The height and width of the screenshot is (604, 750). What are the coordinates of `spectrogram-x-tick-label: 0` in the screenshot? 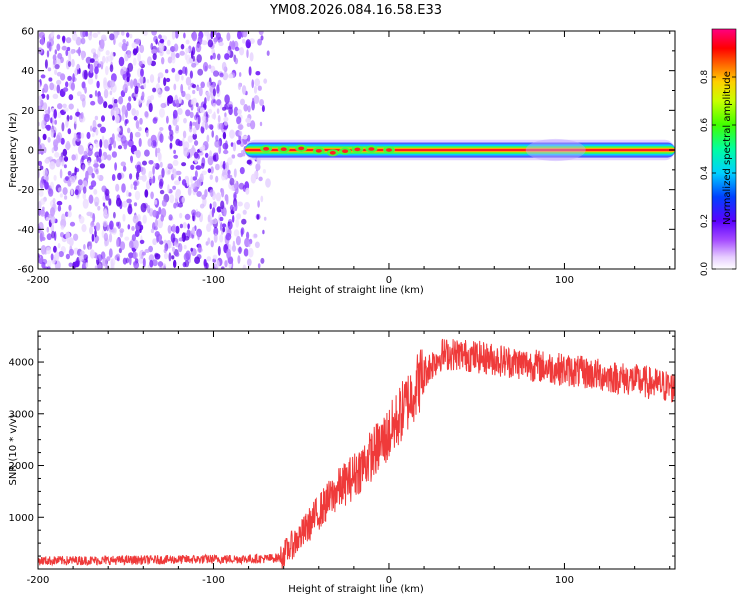 It's located at (389, 280).